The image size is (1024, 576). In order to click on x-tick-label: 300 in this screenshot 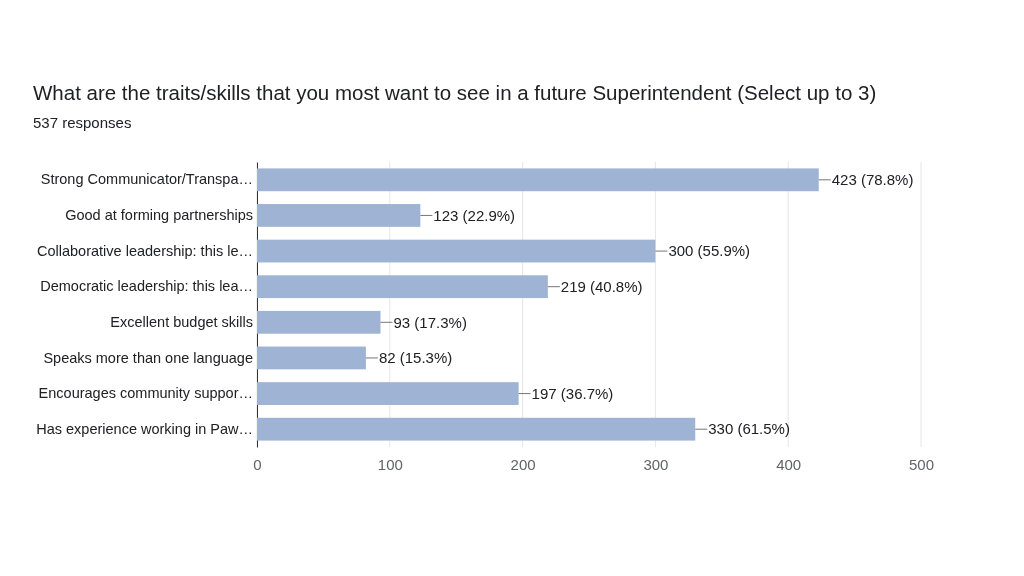, I will do `click(656, 464)`.